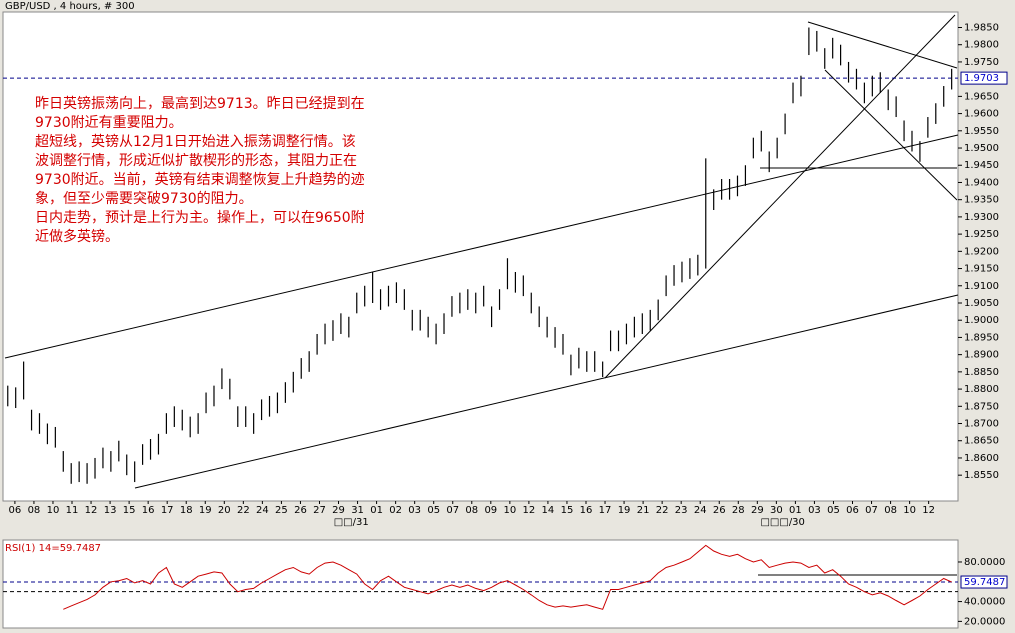 This screenshot has height=633, width=1015. What do you see at coordinates (981, 251) in the screenshot?
I see `y-tick-label: 1.9200` at bounding box center [981, 251].